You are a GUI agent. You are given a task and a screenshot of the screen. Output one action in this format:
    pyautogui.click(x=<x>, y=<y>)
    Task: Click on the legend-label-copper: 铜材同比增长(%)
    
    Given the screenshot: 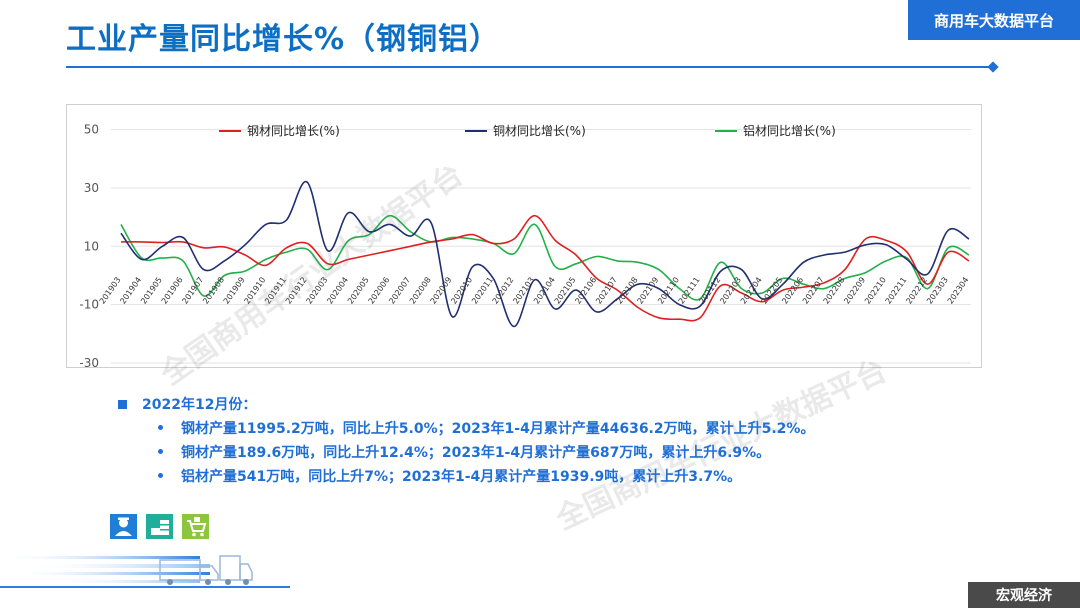 What is the action you would take?
    pyautogui.click(x=539, y=130)
    